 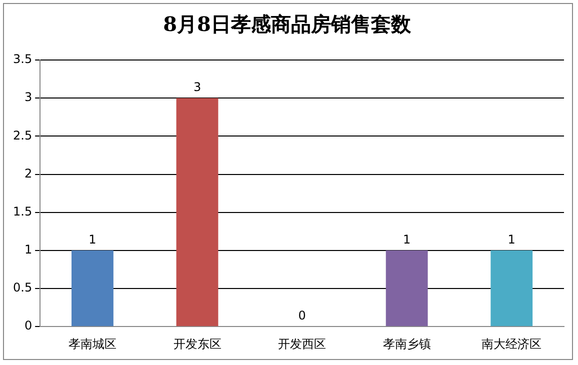 What do you see at coordinates (512, 343) in the screenshot?
I see `x-tick-label: 南大经济区` at bounding box center [512, 343].